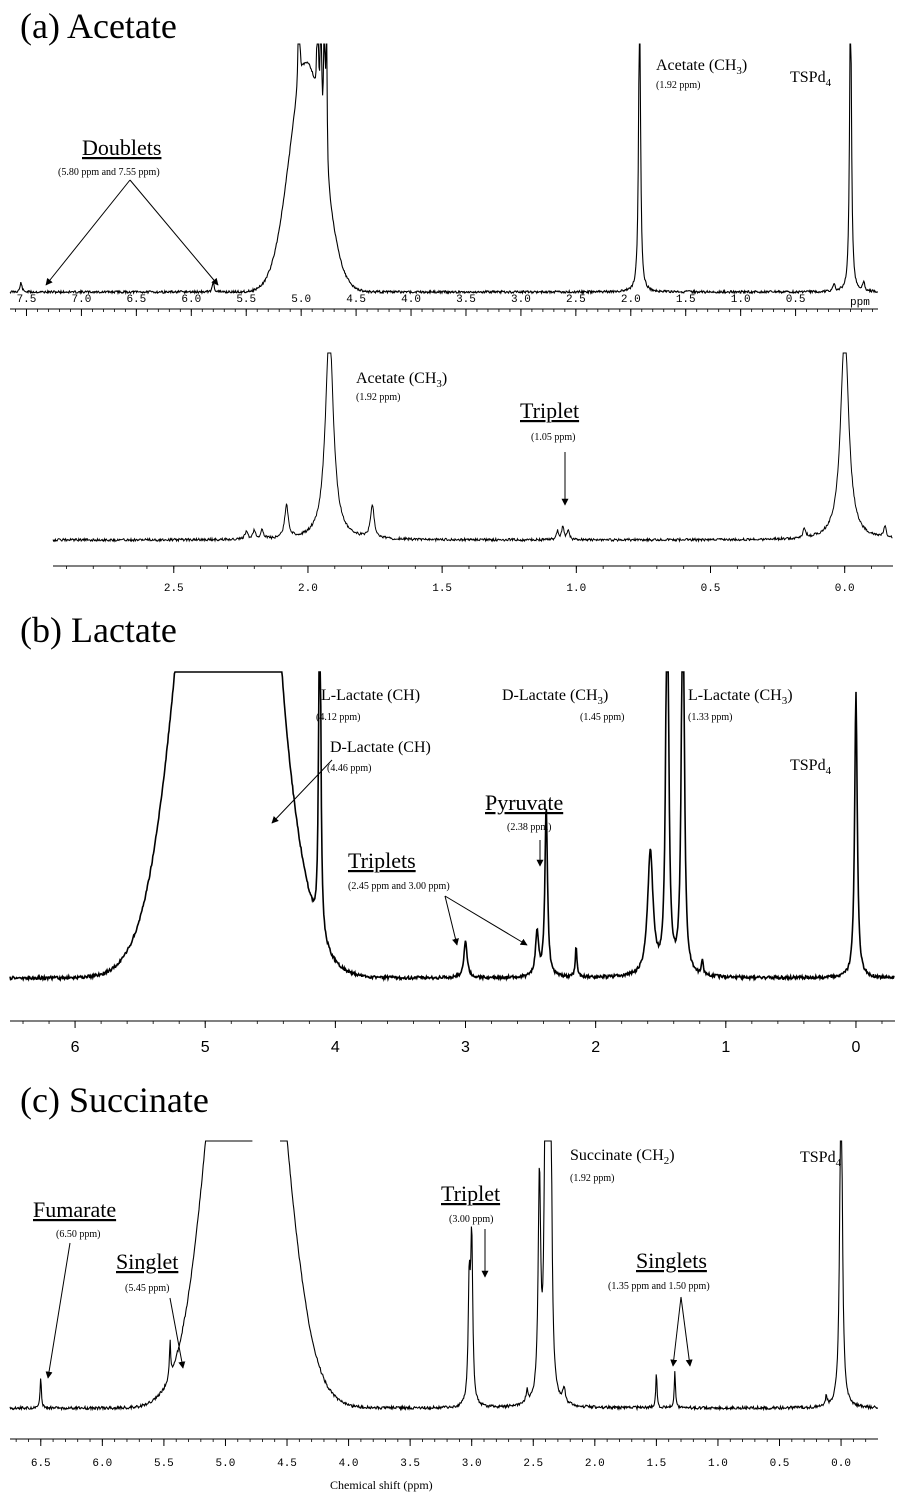 This screenshot has height=1496, width=899. I want to click on d-lactate-ch3-label: D-Lactate (CH3), so click(555, 697).